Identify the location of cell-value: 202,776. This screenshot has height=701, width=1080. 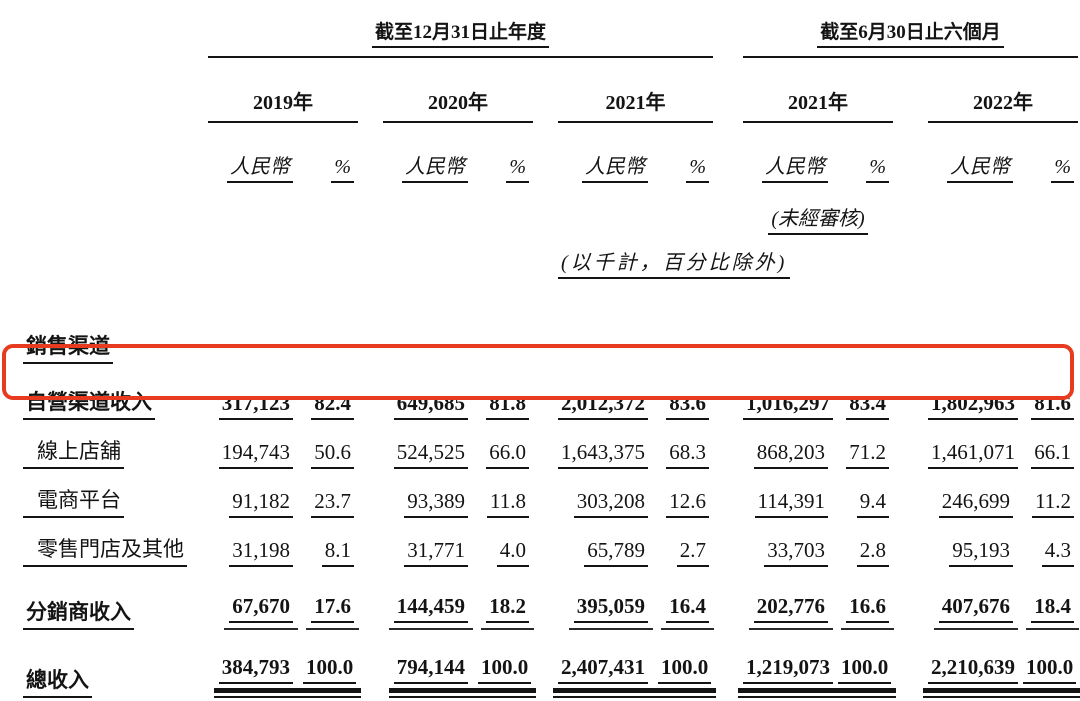
(790, 601).